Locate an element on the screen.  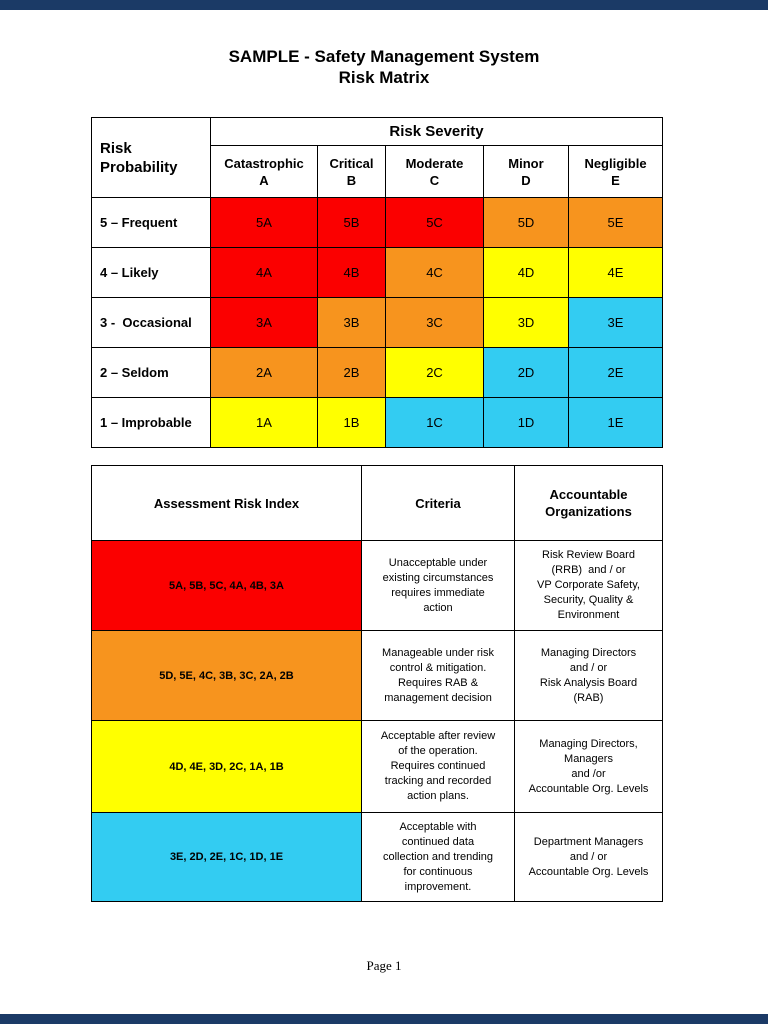
column-header-negligible: Negligible E is located at coordinates (615, 171).